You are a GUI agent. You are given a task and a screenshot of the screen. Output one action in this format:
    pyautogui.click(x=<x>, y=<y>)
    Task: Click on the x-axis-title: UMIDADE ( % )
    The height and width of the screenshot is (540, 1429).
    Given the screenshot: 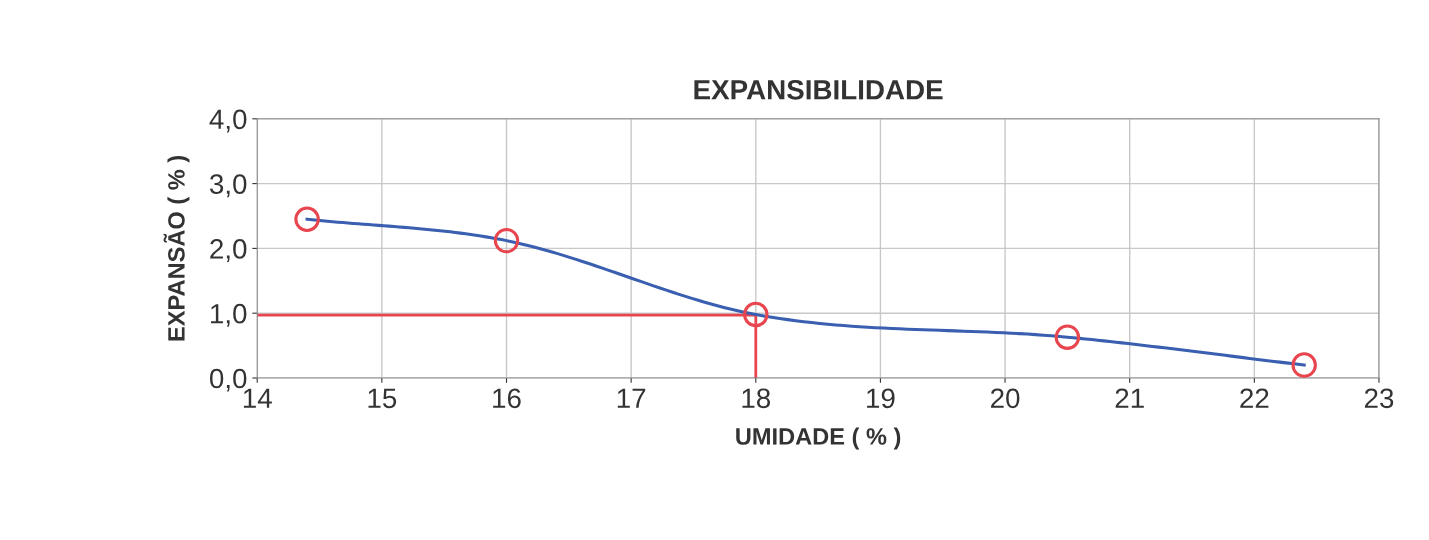 What is the action you would take?
    pyautogui.click(x=818, y=438)
    